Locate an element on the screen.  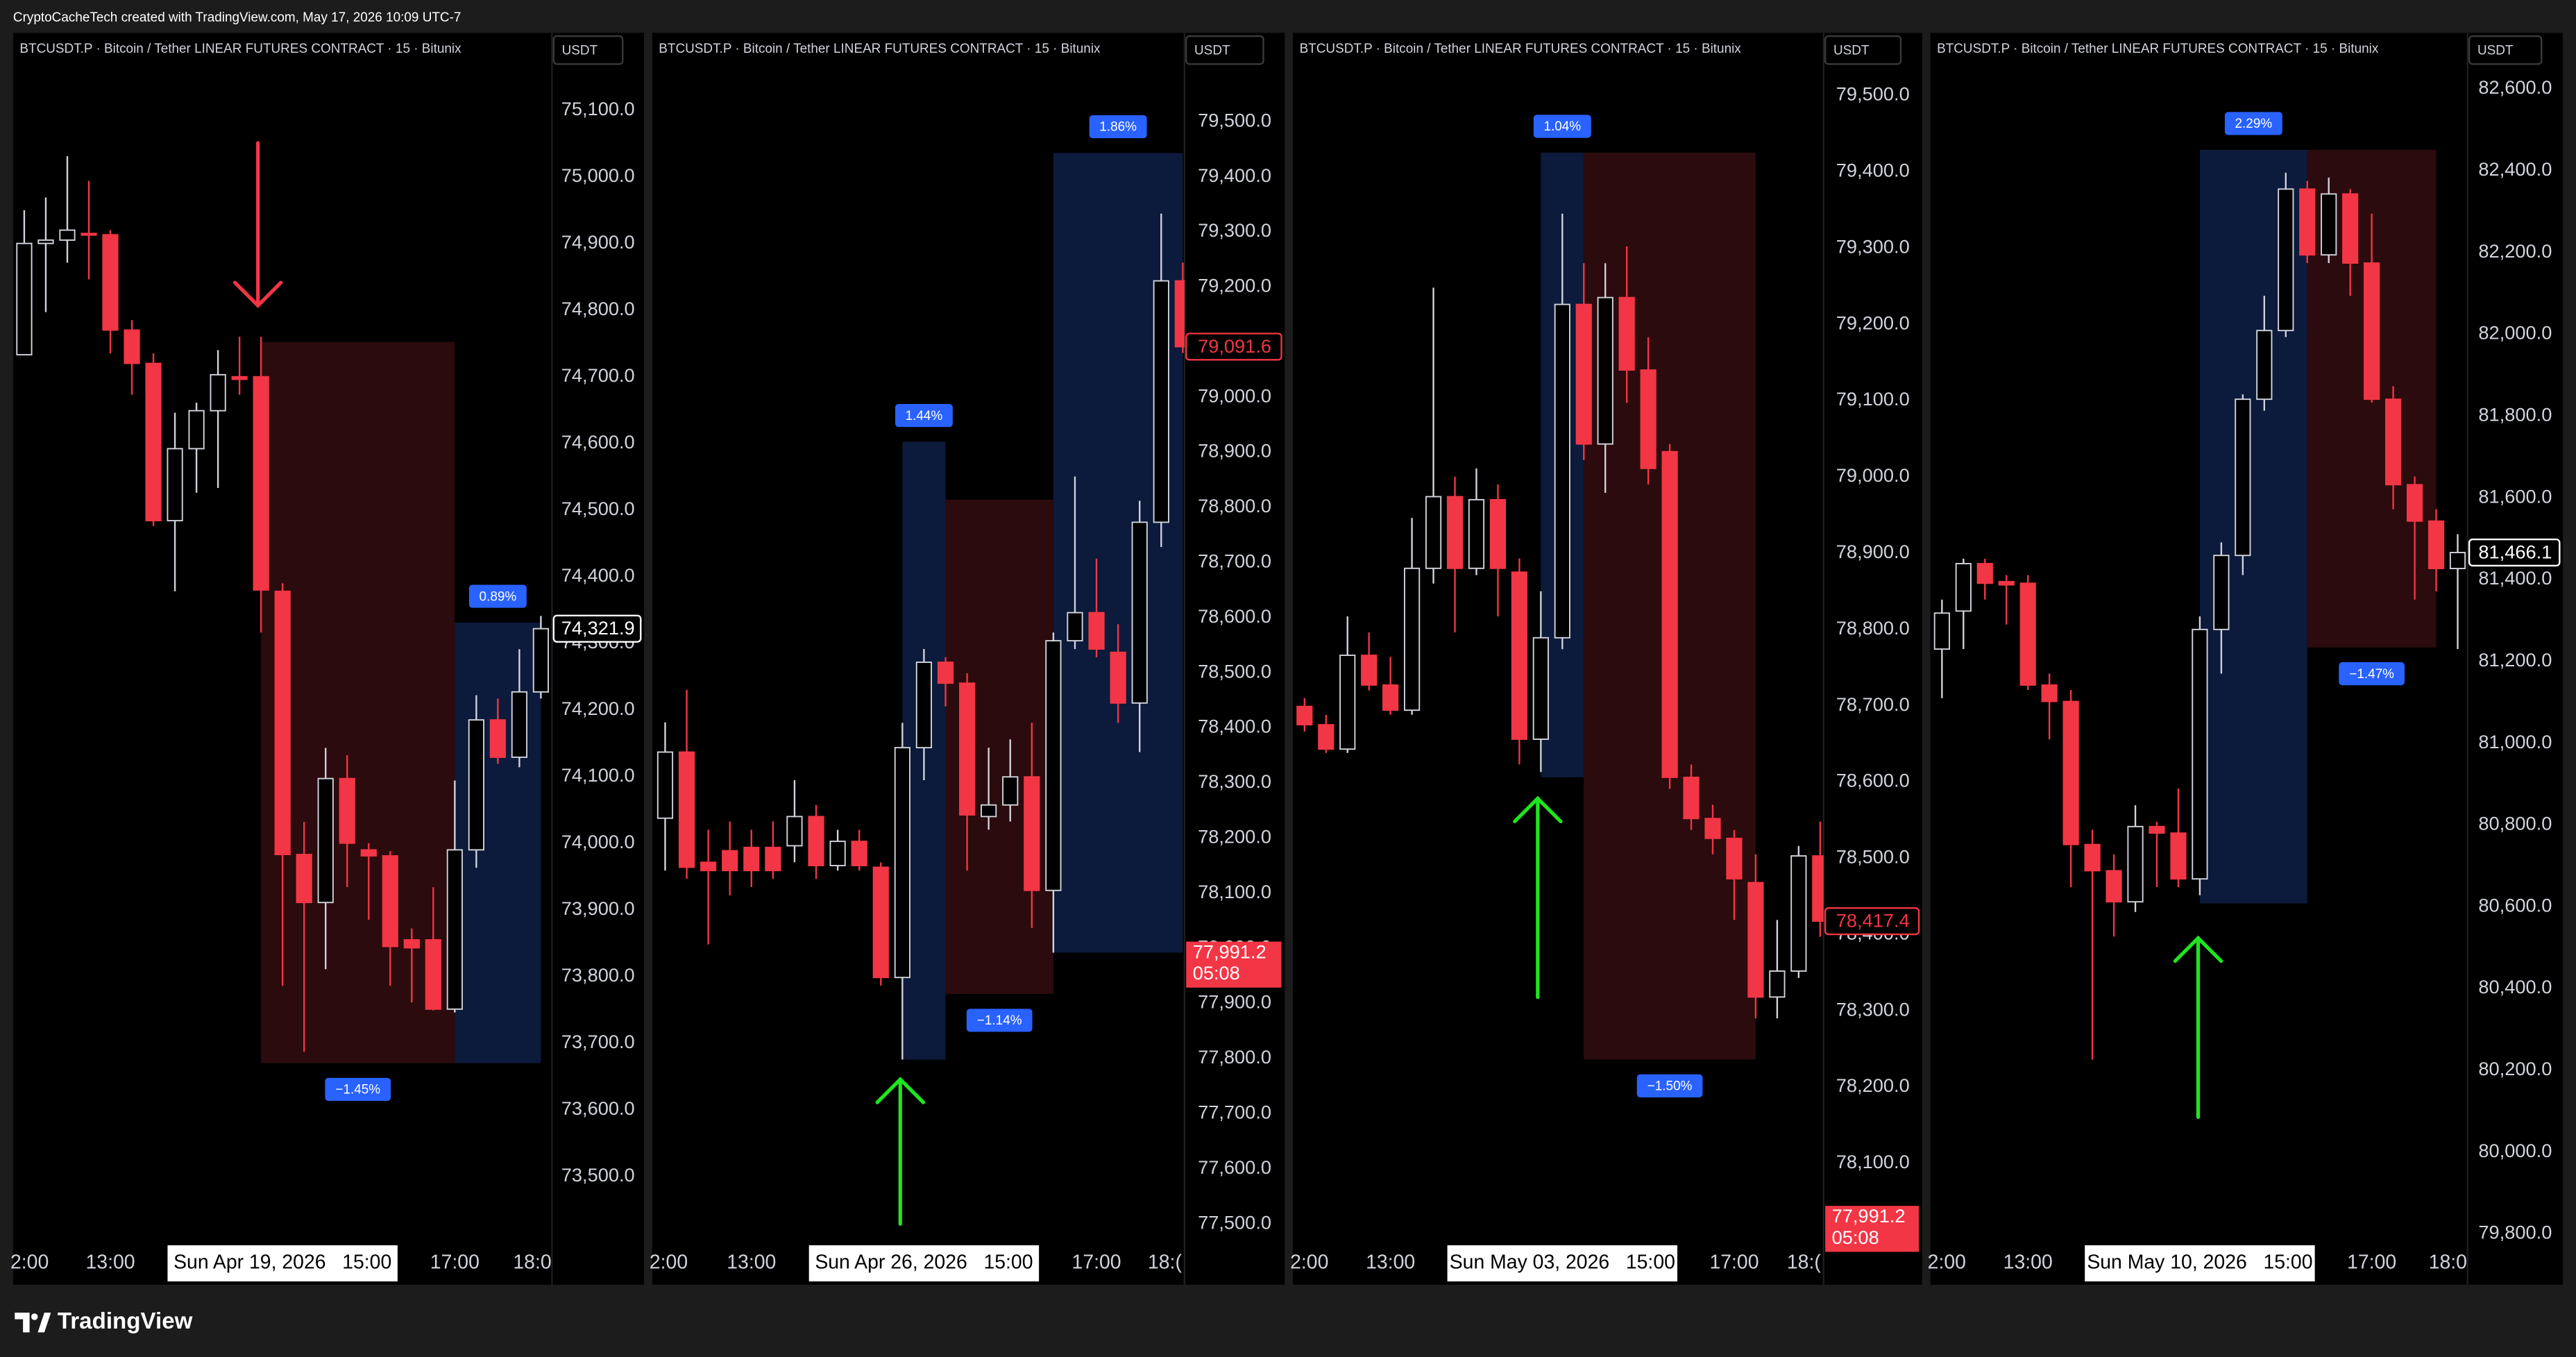
currency-box is located at coordinates (588, 50).